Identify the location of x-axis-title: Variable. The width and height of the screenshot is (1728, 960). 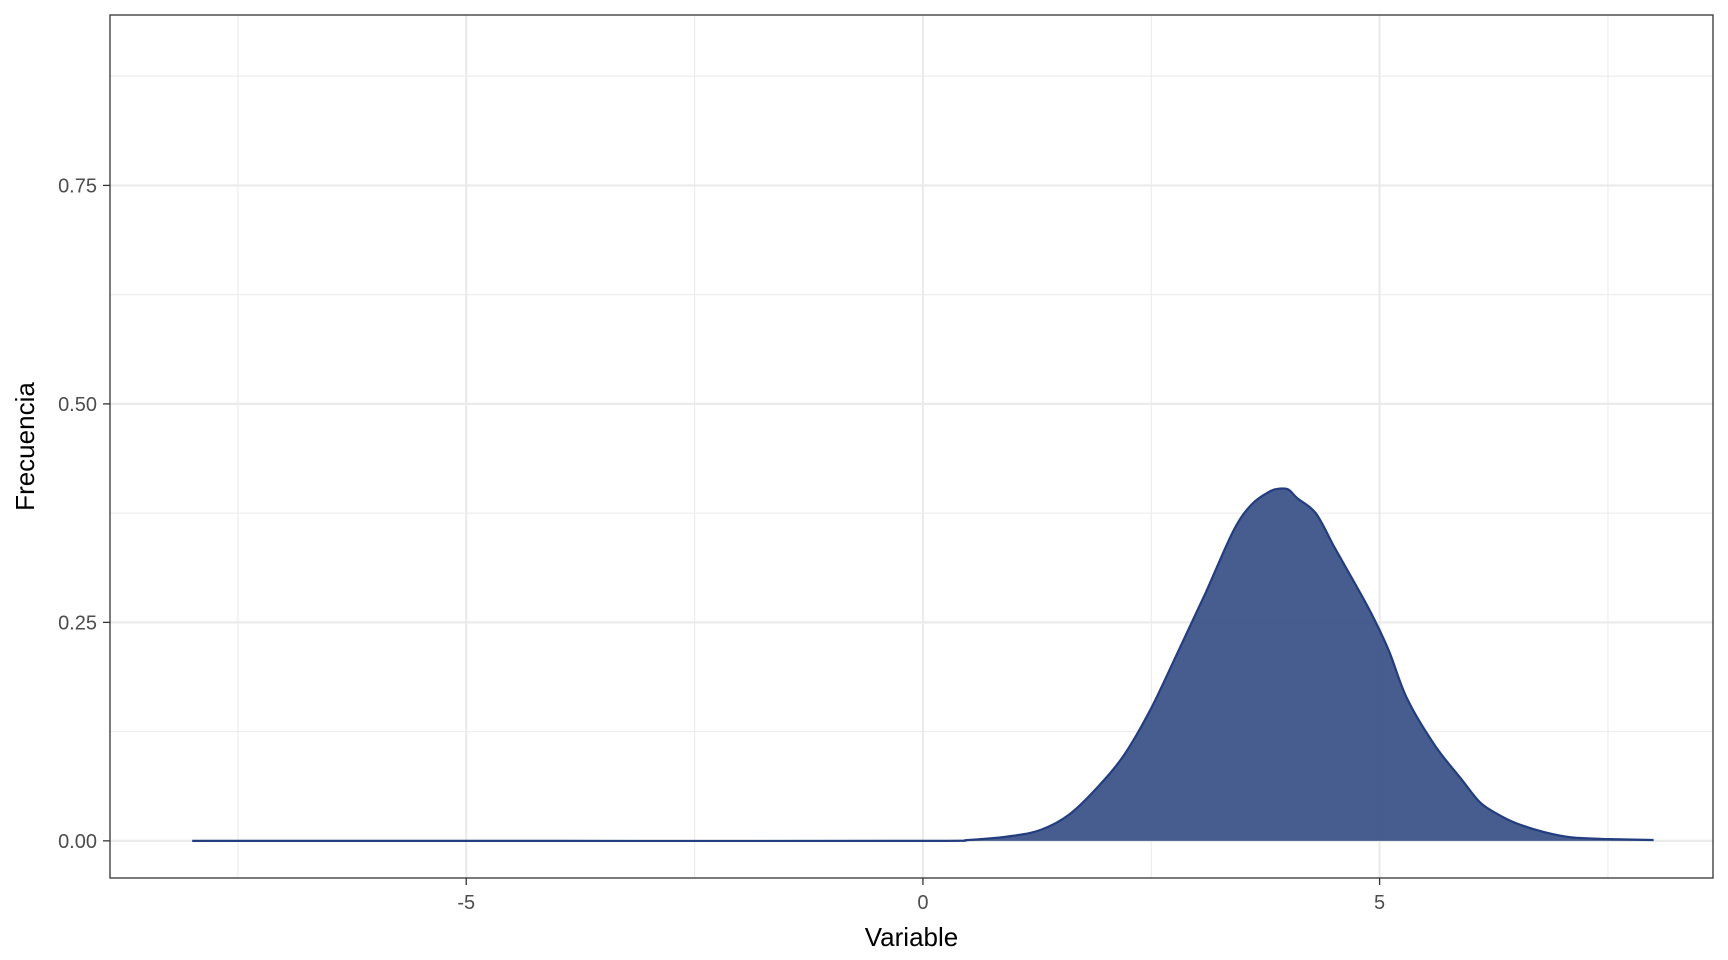
(911, 937).